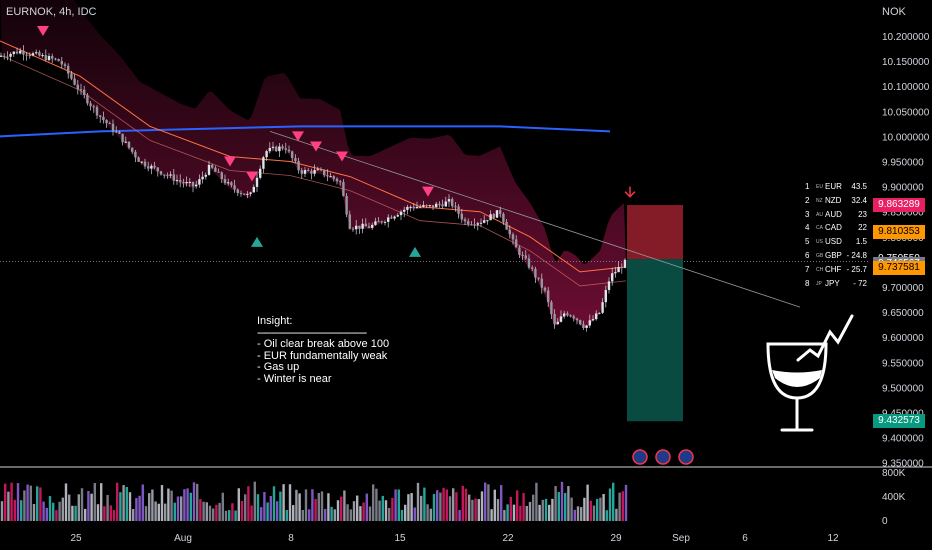  I want to click on strength-rank: 6, so click(807, 255).